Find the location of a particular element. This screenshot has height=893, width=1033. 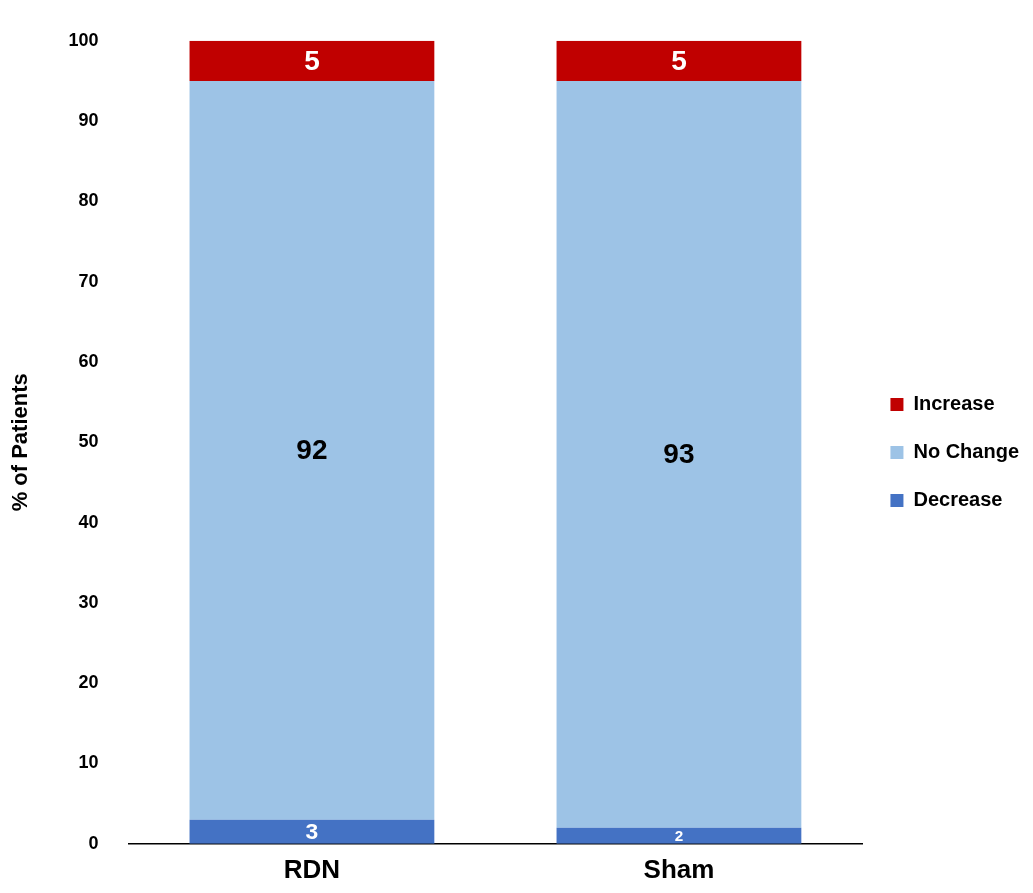

y-tick-label: 0 is located at coordinates (93, 842).